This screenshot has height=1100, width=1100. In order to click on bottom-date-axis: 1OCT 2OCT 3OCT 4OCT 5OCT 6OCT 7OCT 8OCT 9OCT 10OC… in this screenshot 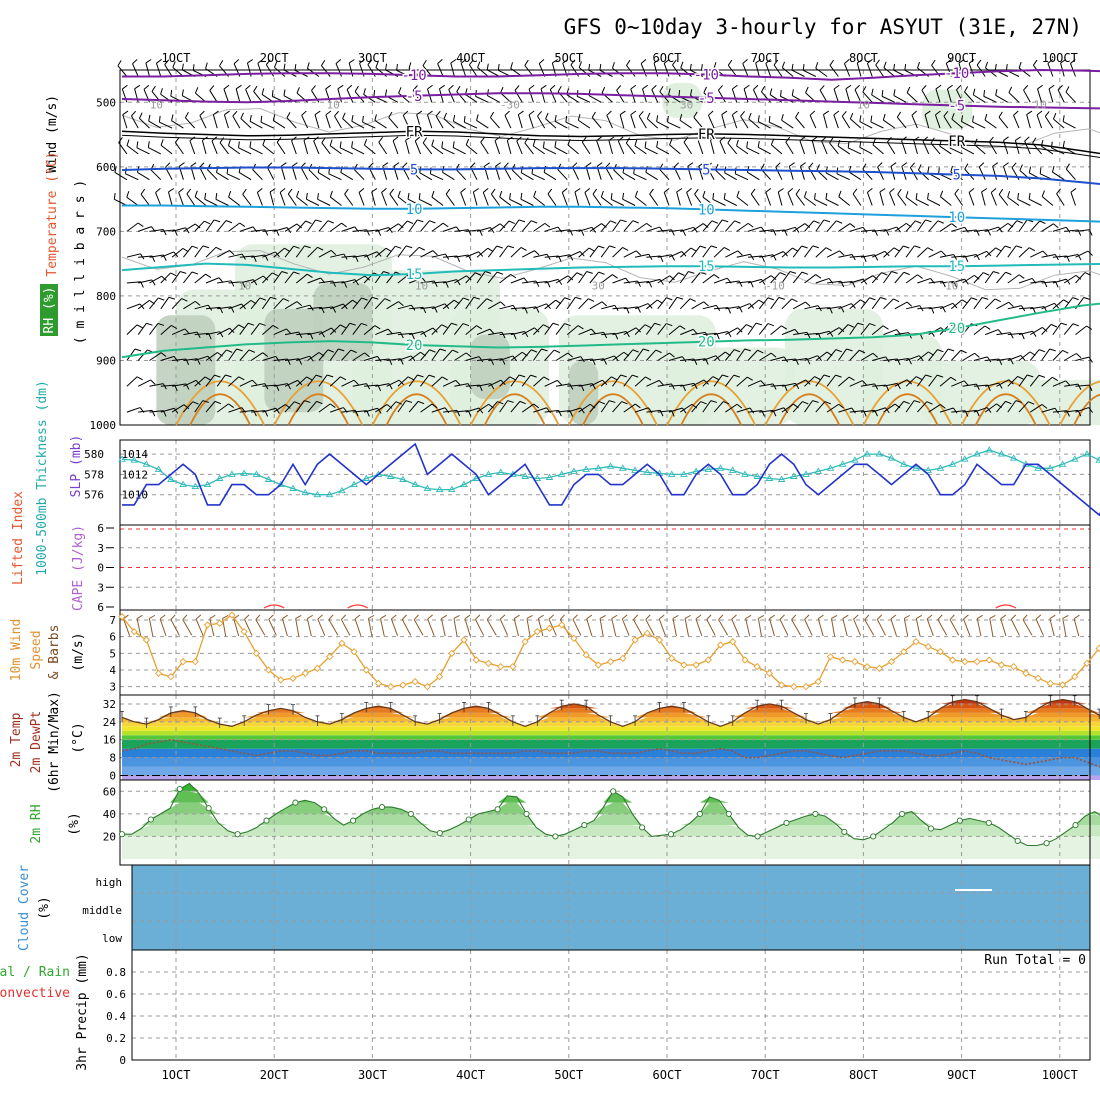, I will do `click(620, 1075)`.